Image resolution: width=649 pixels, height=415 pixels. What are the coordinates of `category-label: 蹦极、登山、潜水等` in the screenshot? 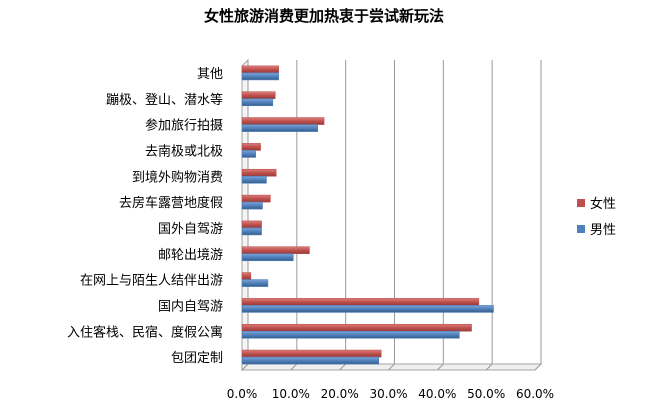 It's located at (164, 100).